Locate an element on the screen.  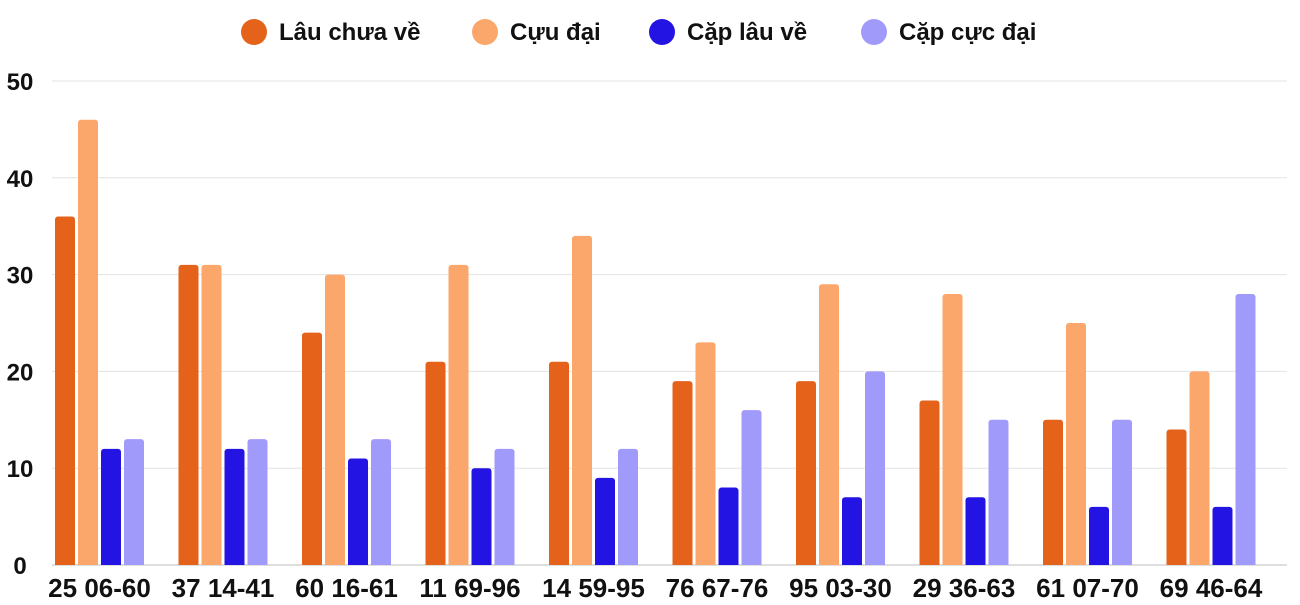
legend-item: Lâu chưa về is located at coordinates (330, 32).